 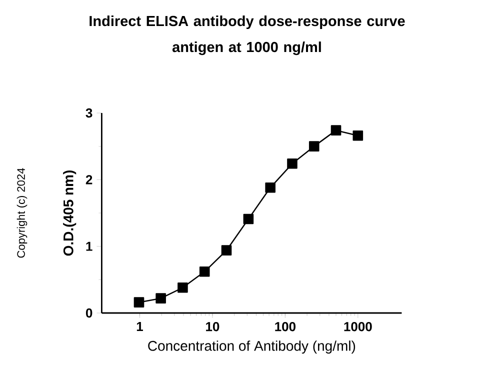 I want to click on x-tick-label: 100, so click(x=285, y=327).